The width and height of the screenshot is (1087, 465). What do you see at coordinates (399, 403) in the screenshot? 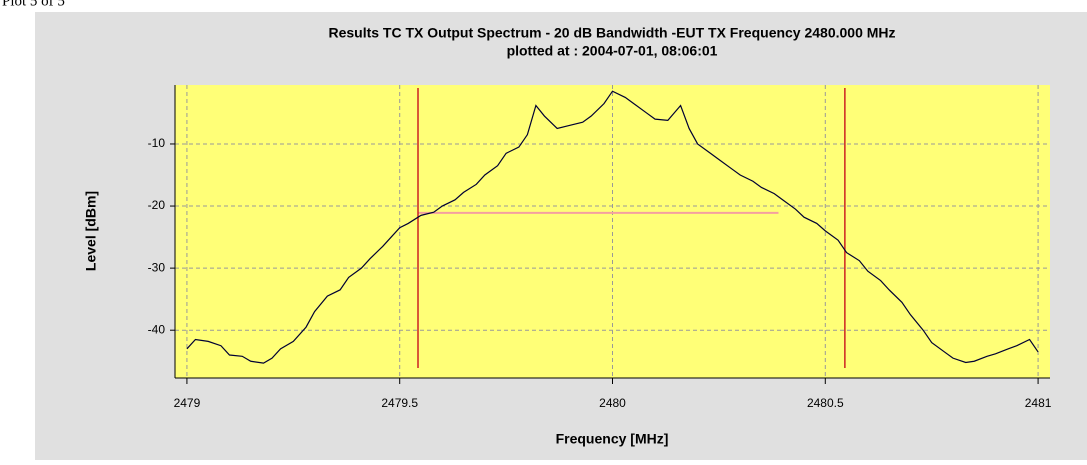
I see `x-tick-label: 2479.5` at bounding box center [399, 403].